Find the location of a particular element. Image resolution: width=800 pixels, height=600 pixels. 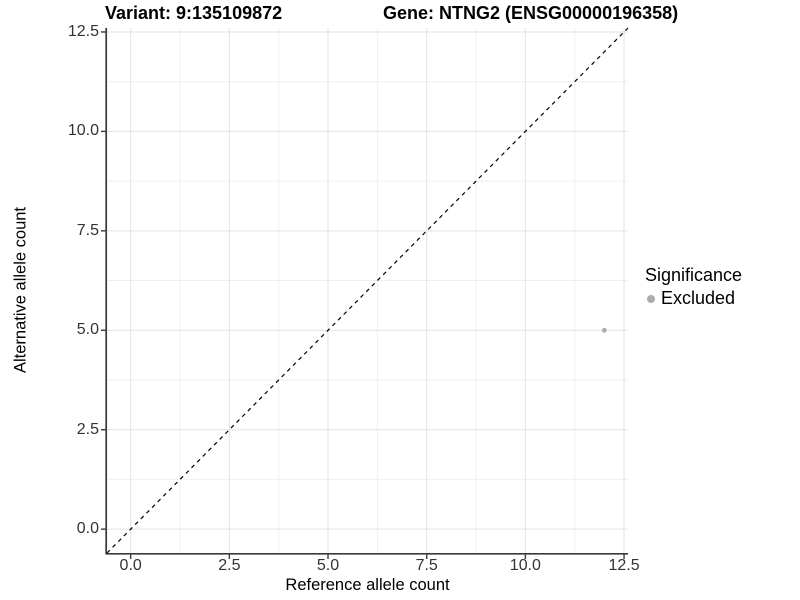

y-tick-label: 10.0 is located at coordinates (83, 131).